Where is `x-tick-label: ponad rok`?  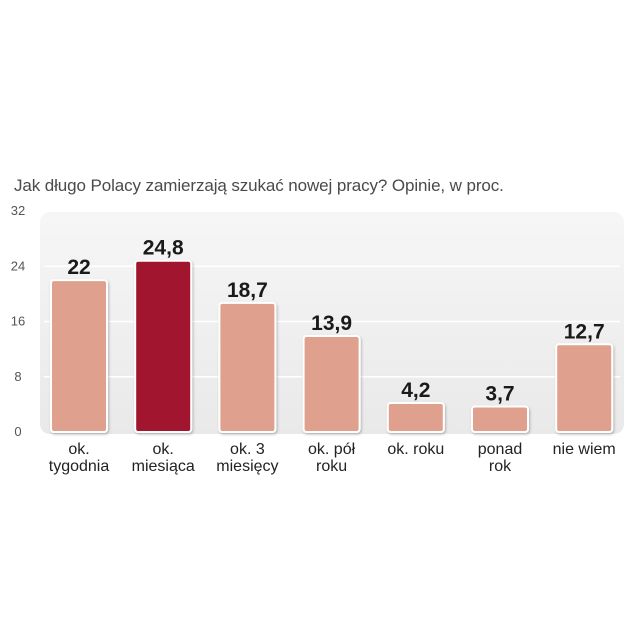
x-tick-label: ponad rok is located at coordinates (500, 458).